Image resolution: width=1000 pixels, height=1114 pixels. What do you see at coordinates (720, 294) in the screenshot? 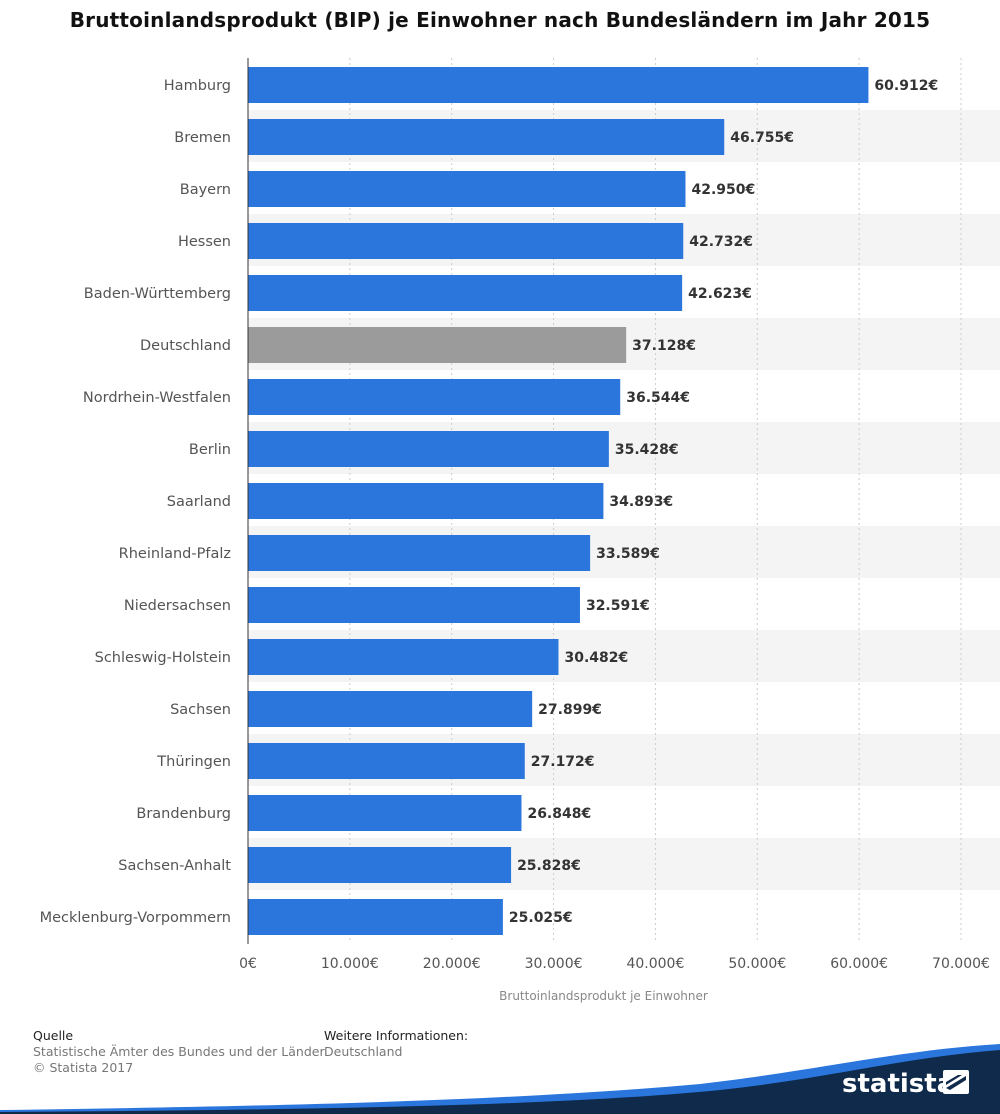
I see `value-label: 42.623€` at bounding box center [720, 294].